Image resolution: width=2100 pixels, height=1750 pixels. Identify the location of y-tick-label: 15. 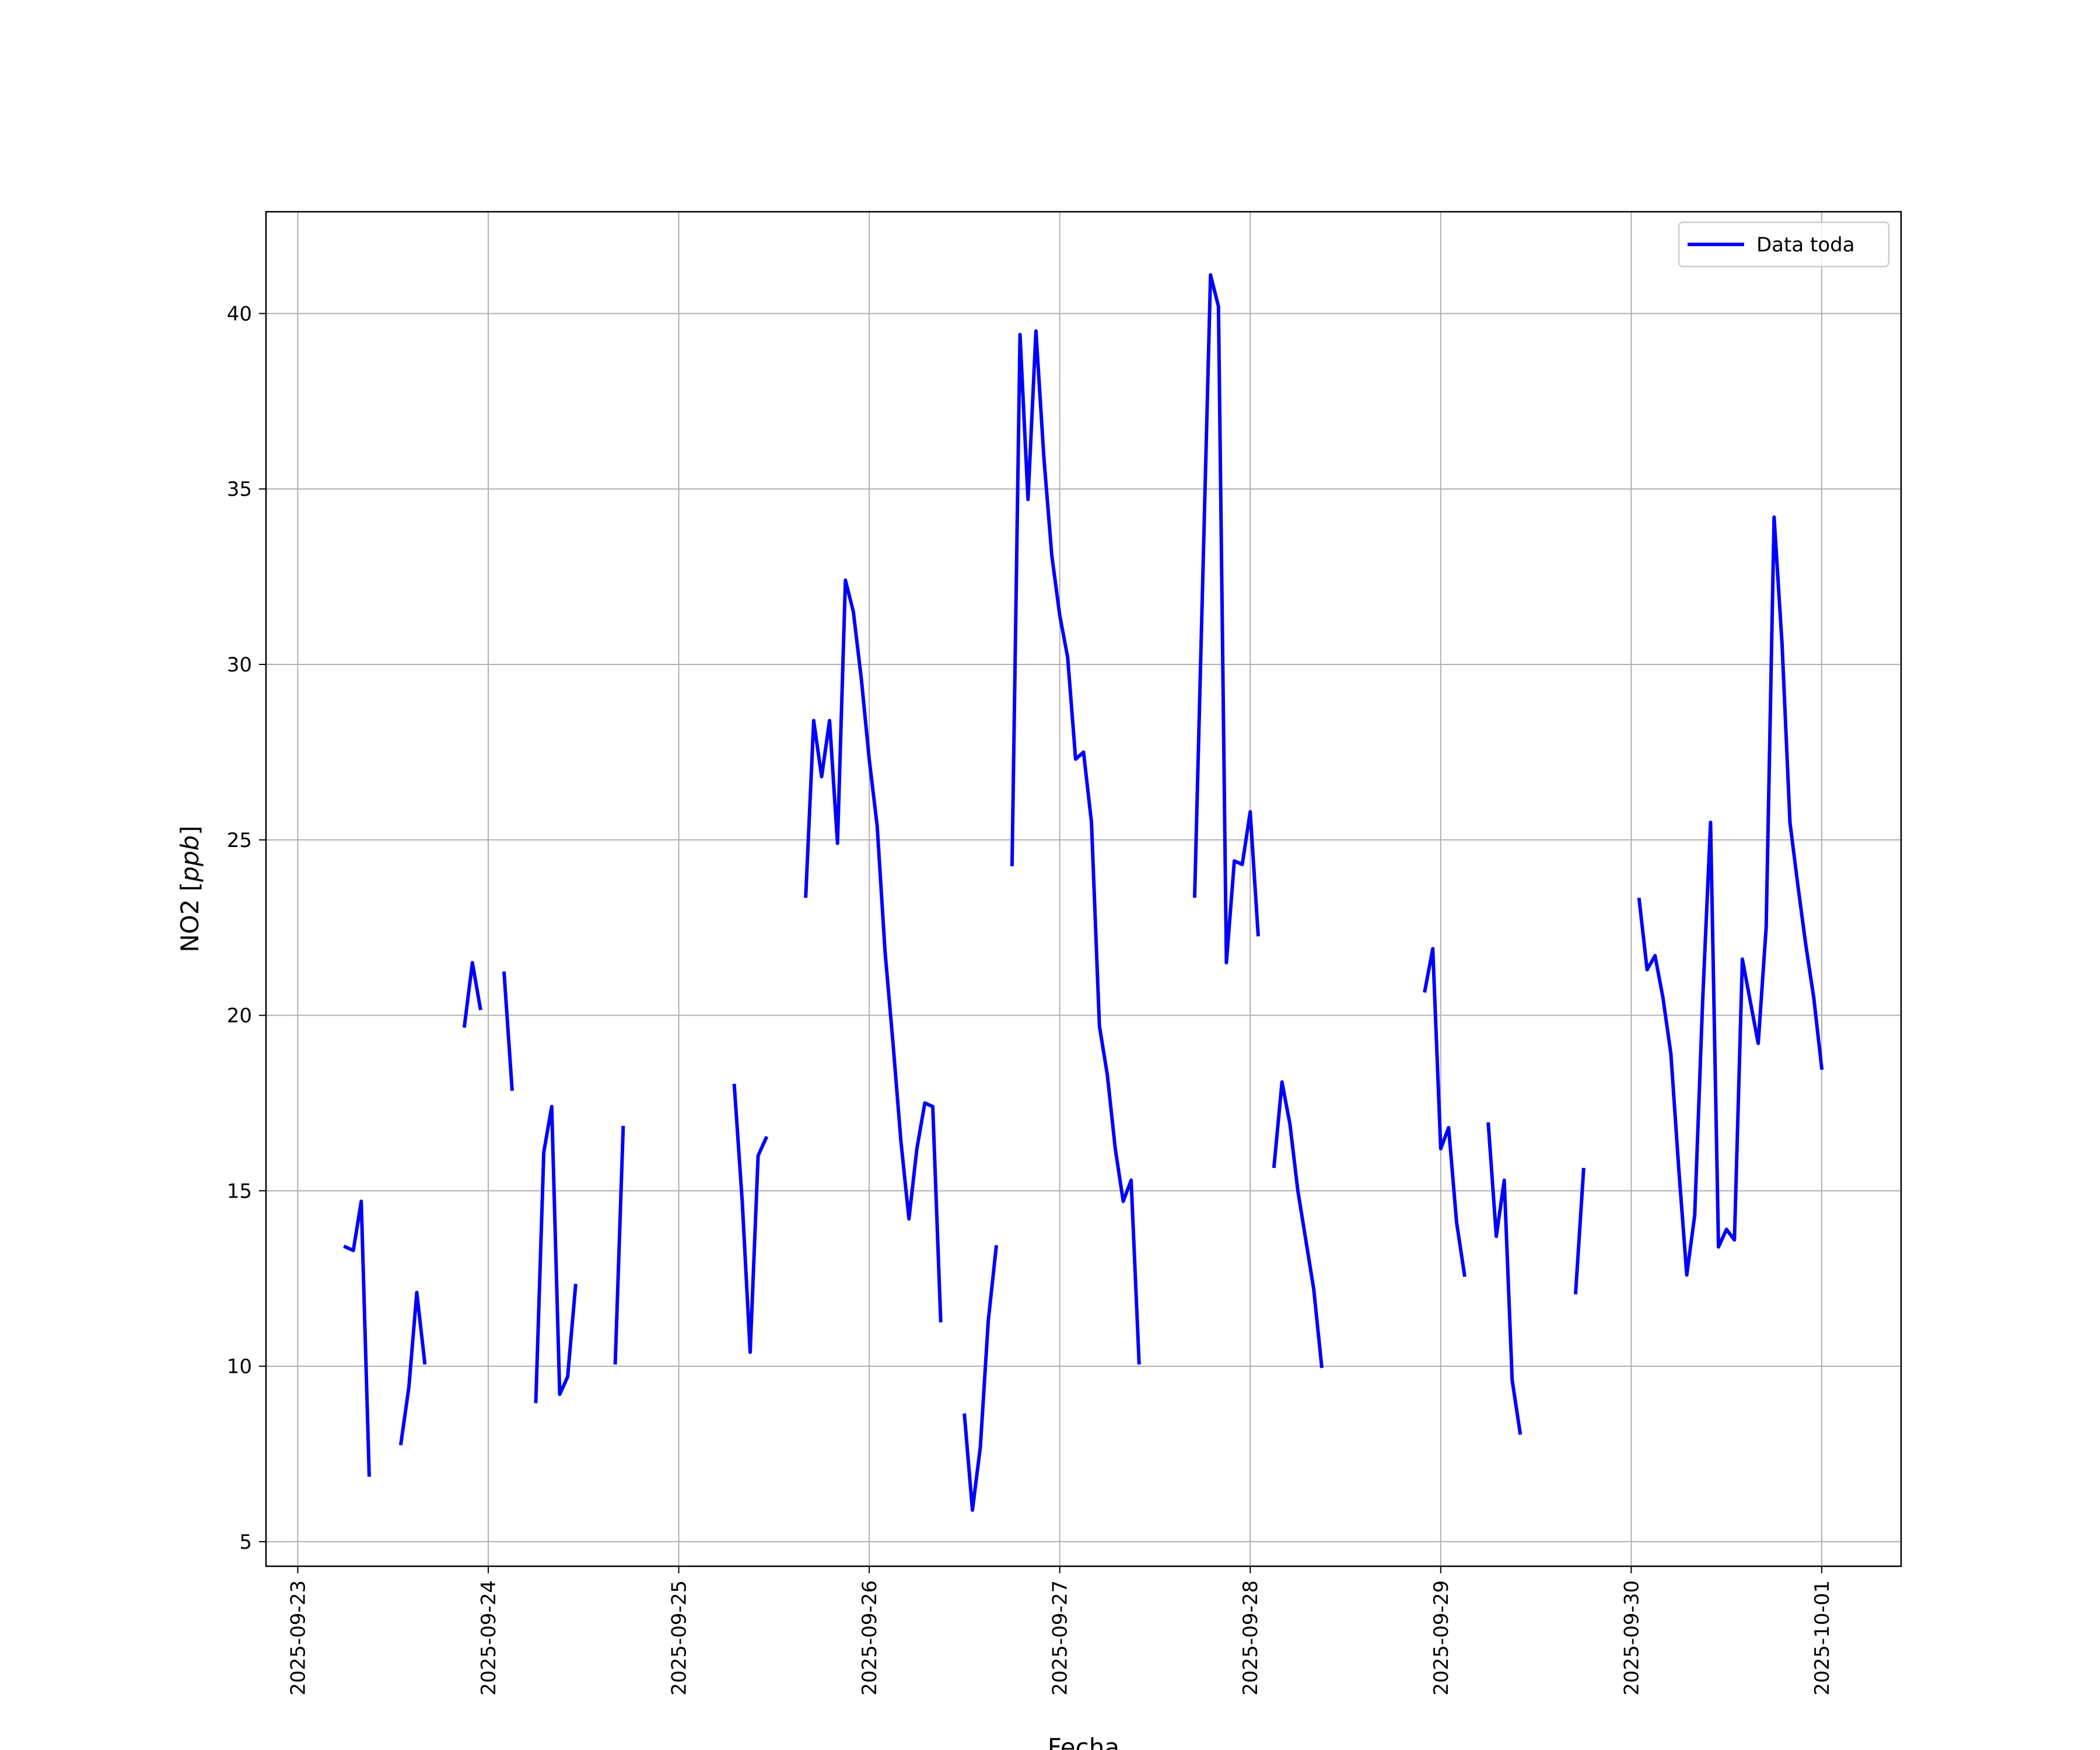
(239, 1191).